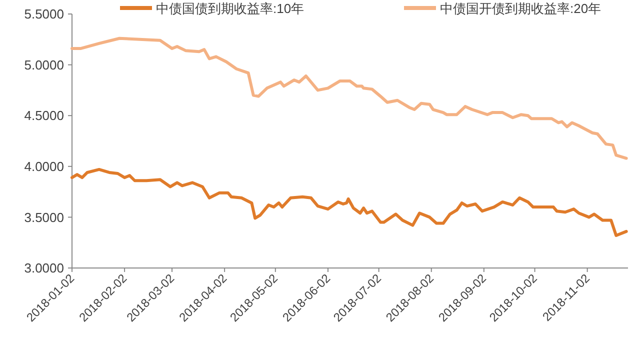 This screenshot has width=640, height=350. I want to click on y-tick-label: 4.0000, so click(44, 166).